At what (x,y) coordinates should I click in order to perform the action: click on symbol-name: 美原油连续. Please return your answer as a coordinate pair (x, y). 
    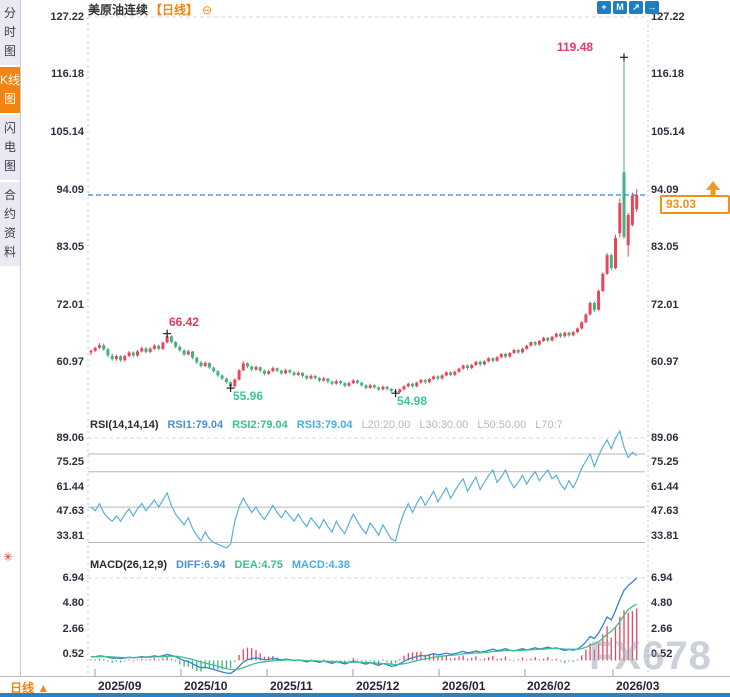
    Looking at the image, I should click on (118, 10).